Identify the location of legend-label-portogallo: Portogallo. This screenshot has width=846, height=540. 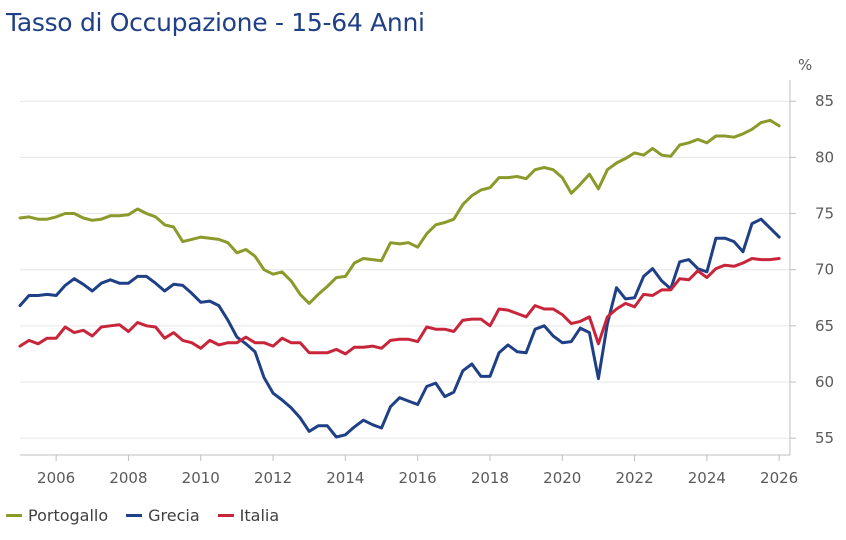
(68, 515).